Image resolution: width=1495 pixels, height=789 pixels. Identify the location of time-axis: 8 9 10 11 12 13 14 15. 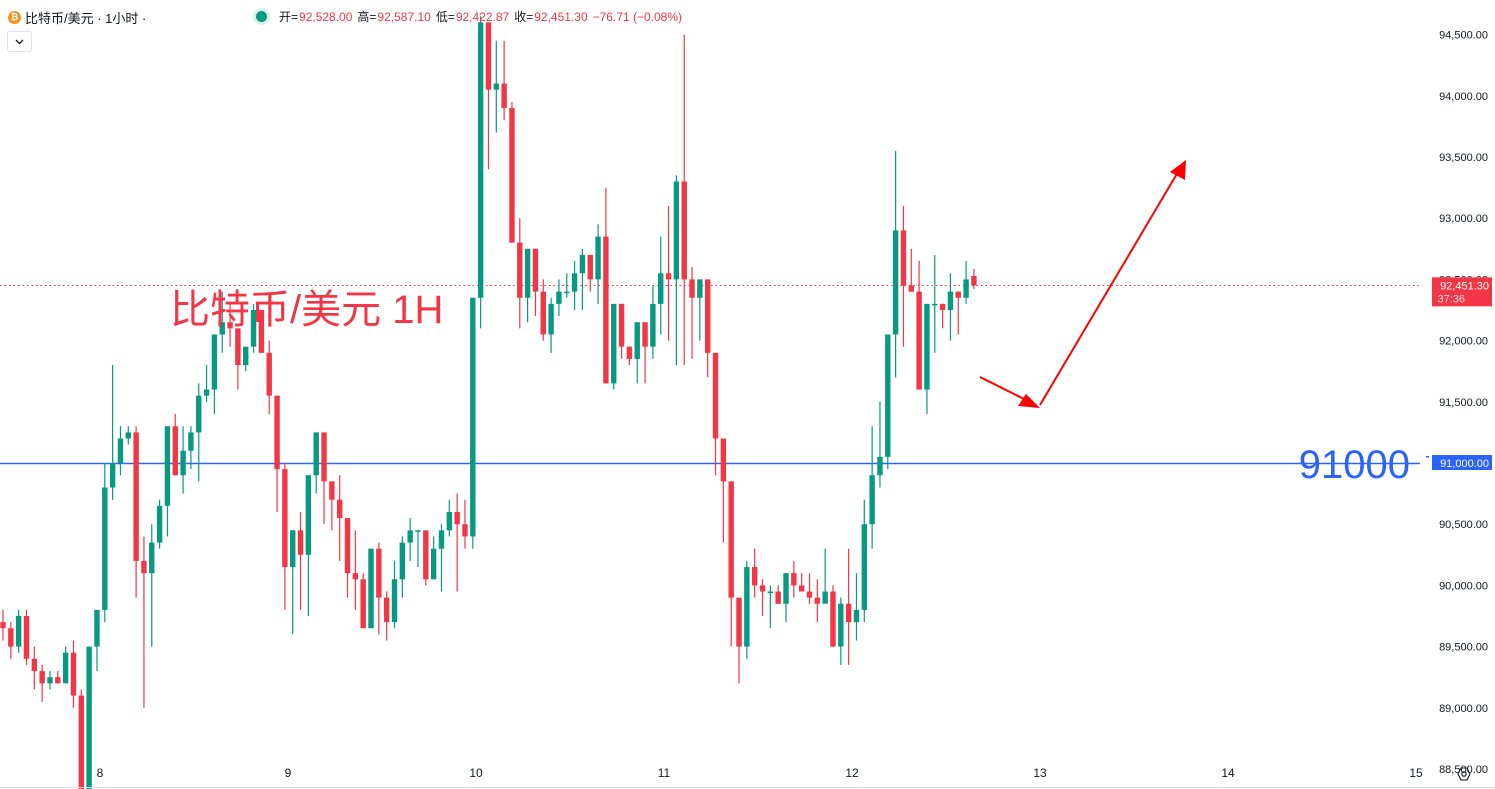
(760, 773).